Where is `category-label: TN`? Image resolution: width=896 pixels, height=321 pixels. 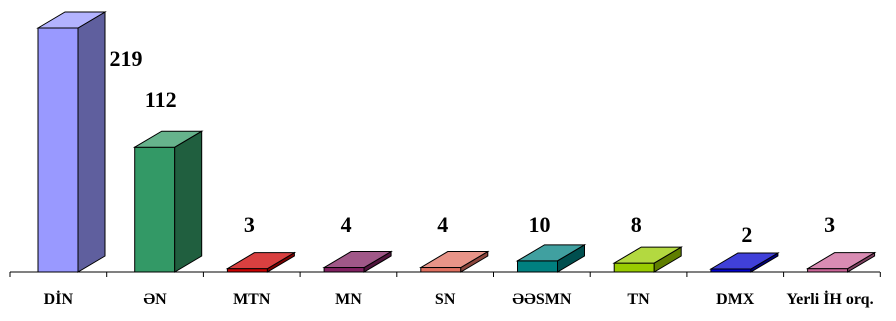 category-label: TN is located at coordinates (638, 299).